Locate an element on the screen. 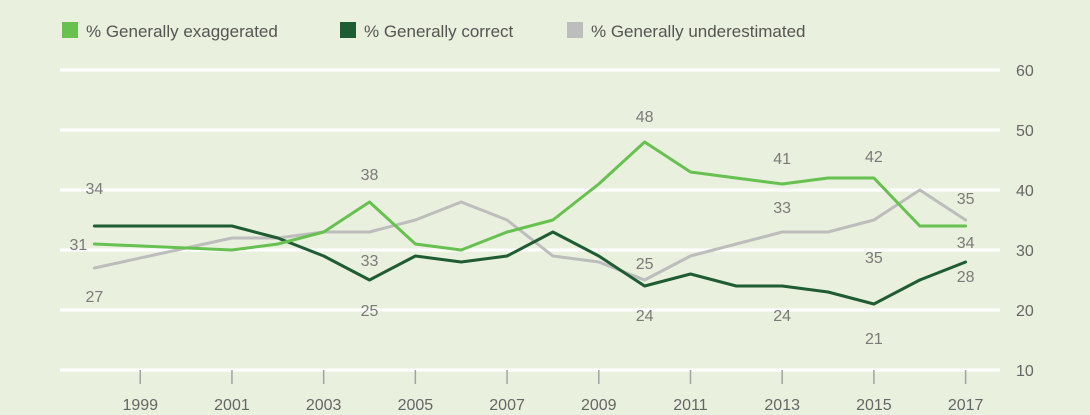 This screenshot has width=1090, height=415. data-label-4: 33 is located at coordinates (370, 261).